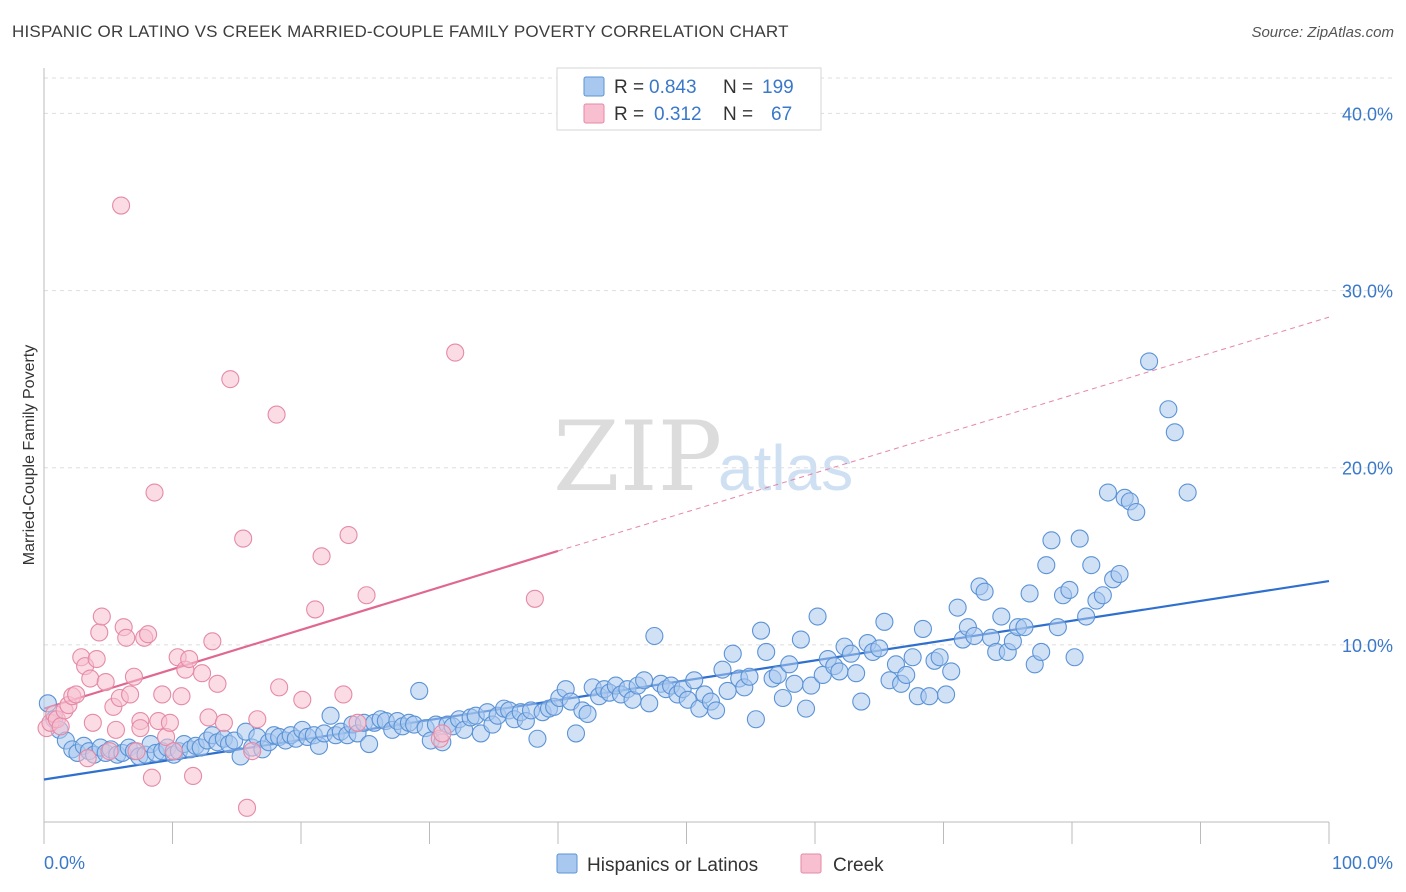 This screenshot has width=1406, height=892. What do you see at coordinates (1367, 114) in the screenshot?
I see `y-tick-label: 40.0%` at bounding box center [1367, 114].